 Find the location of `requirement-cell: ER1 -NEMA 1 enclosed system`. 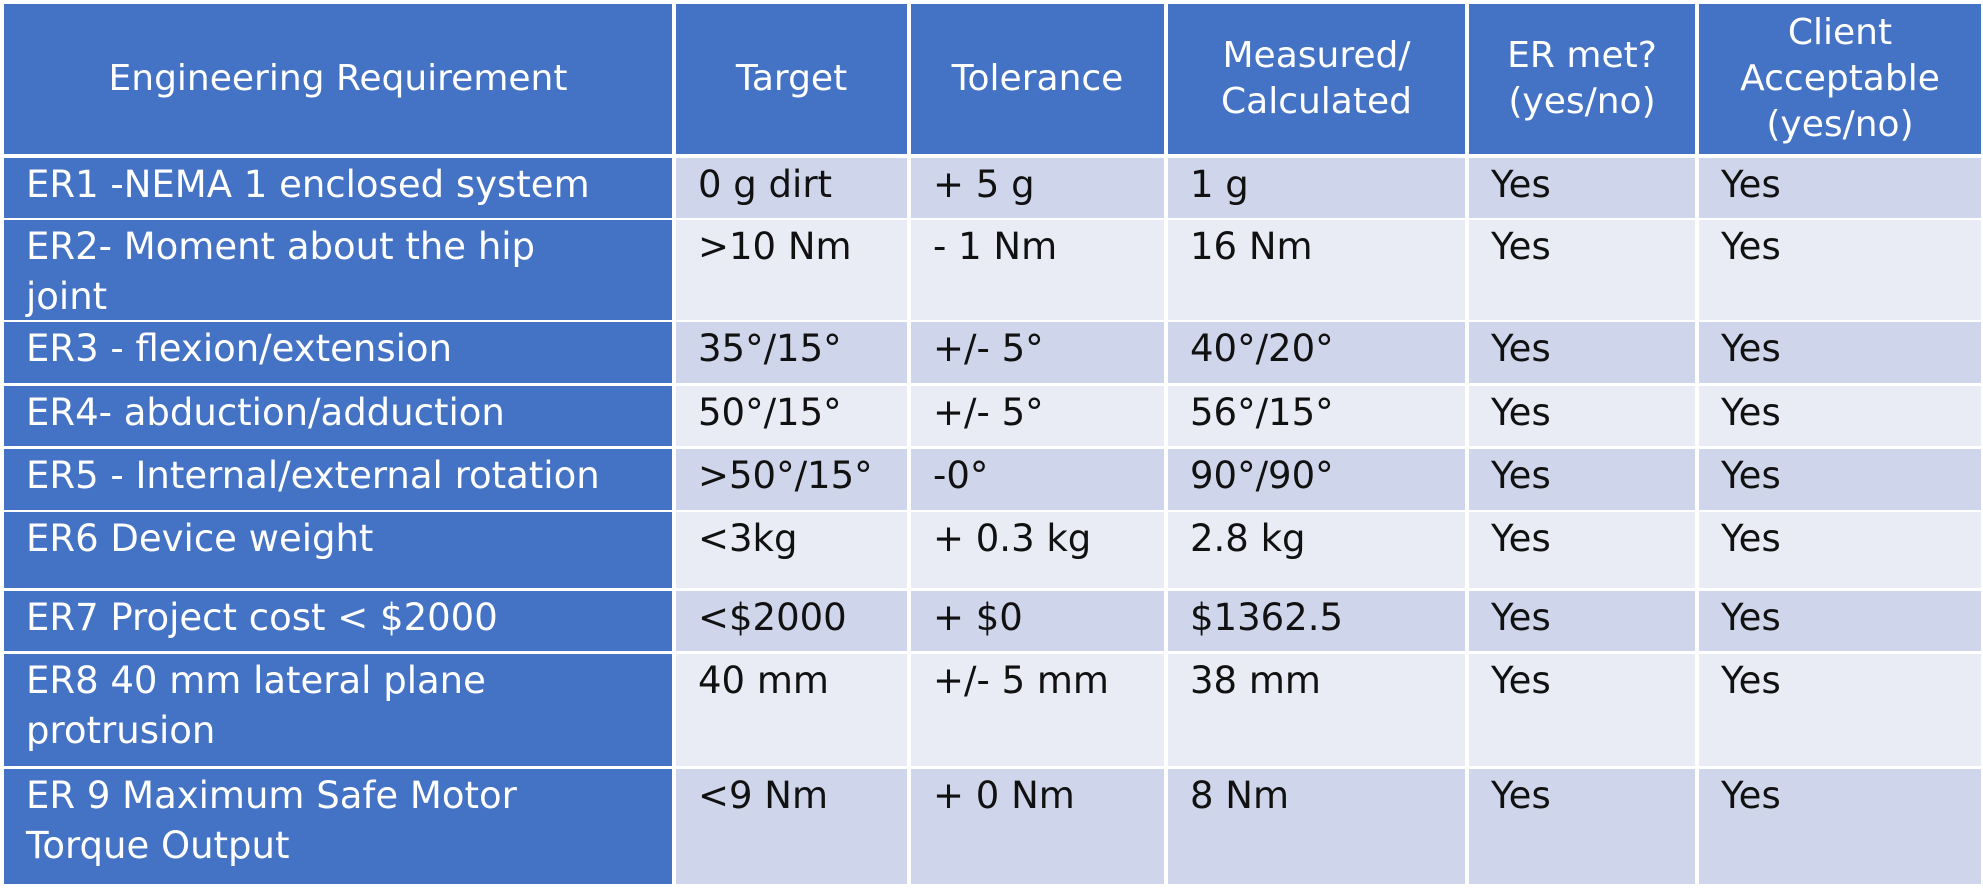

requirement-cell: ER1 -NEMA 1 enclosed system is located at coordinates (338, 188).